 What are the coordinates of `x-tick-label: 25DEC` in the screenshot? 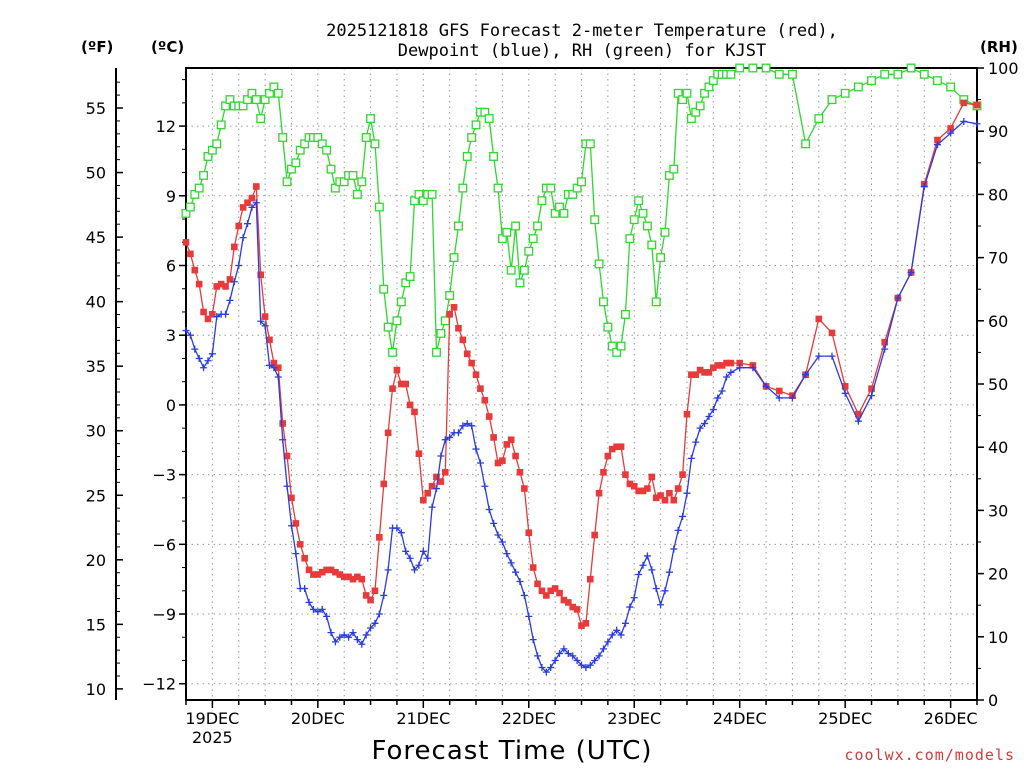 It's located at (845, 718).